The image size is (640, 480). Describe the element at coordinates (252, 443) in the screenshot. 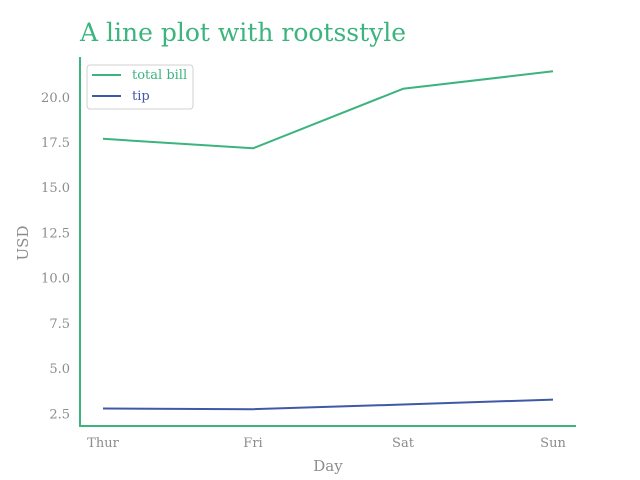

I see `x-tick-label: Fri` at that location.